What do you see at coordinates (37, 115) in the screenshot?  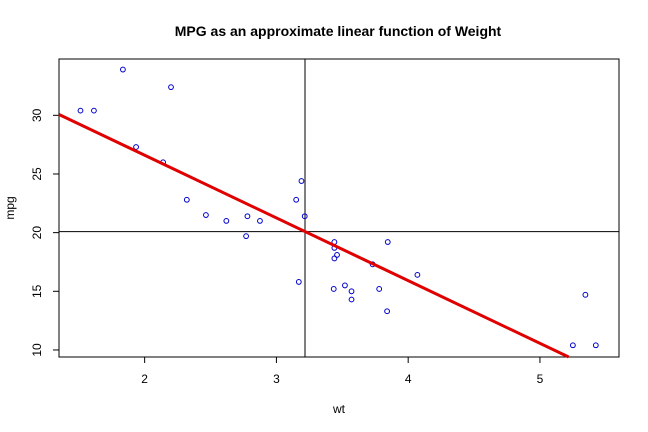 I see `y-tick-label: 30` at bounding box center [37, 115].